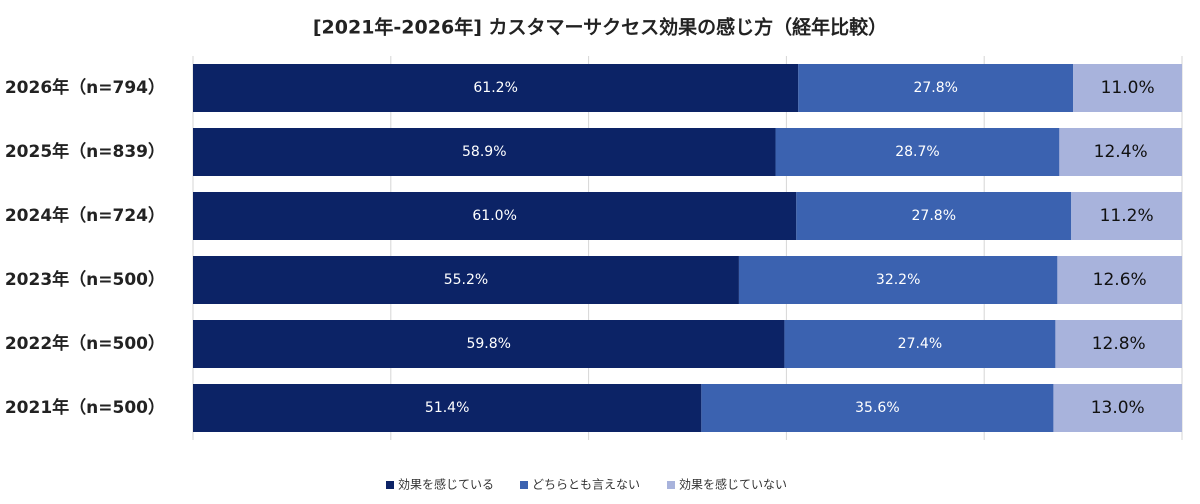 The image size is (1200, 504). I want to click on chart-title: [2021年-2026年] カスタマーサクセス効果の感じ方（経年比較）, so click(600, 27).